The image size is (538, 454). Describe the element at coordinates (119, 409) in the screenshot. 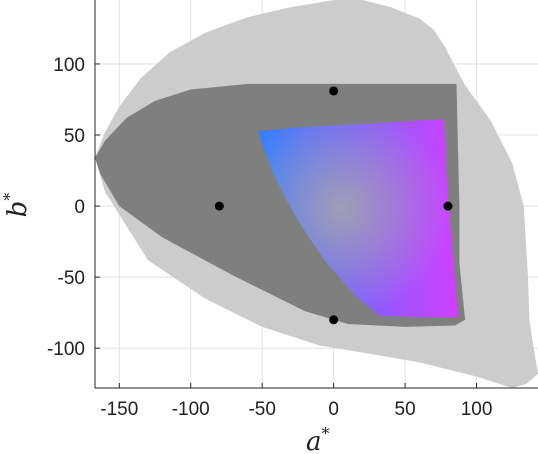

I see `x-tick-label: -150` at that location.